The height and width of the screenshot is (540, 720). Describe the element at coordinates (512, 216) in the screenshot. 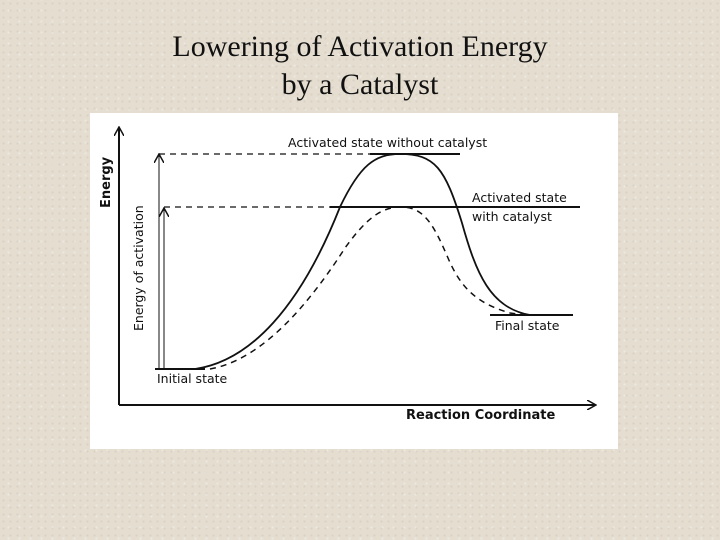

I see `label-activated-with-catalyst-line-2: with catalyst` at that location.